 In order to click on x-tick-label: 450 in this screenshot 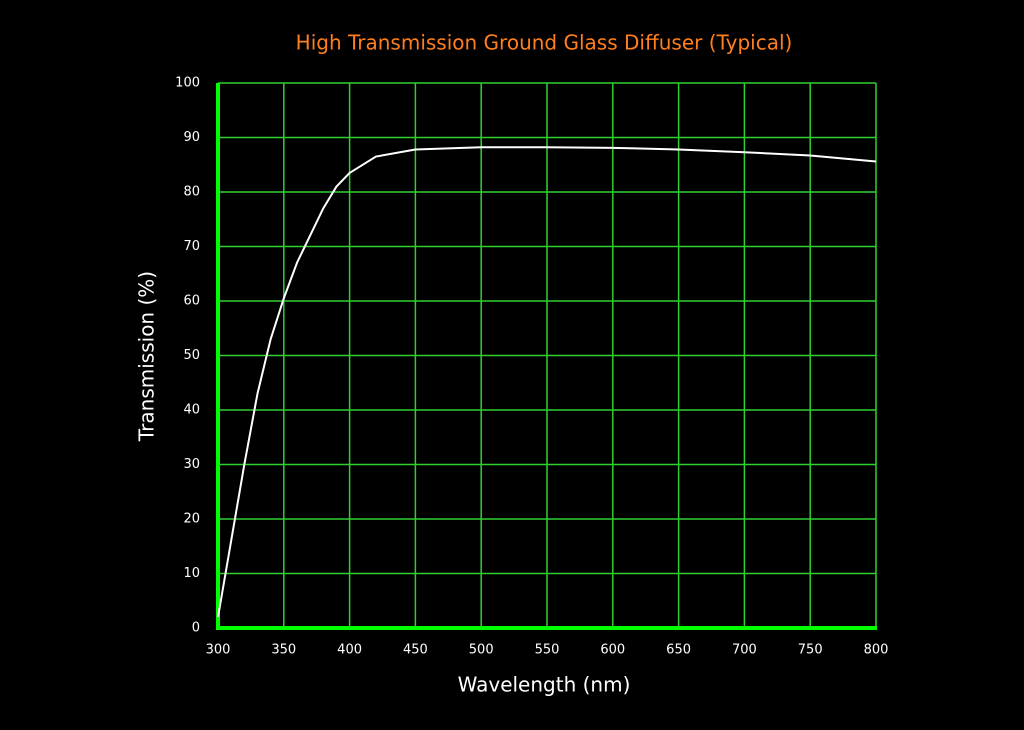, I will do `click(415, 650)`.